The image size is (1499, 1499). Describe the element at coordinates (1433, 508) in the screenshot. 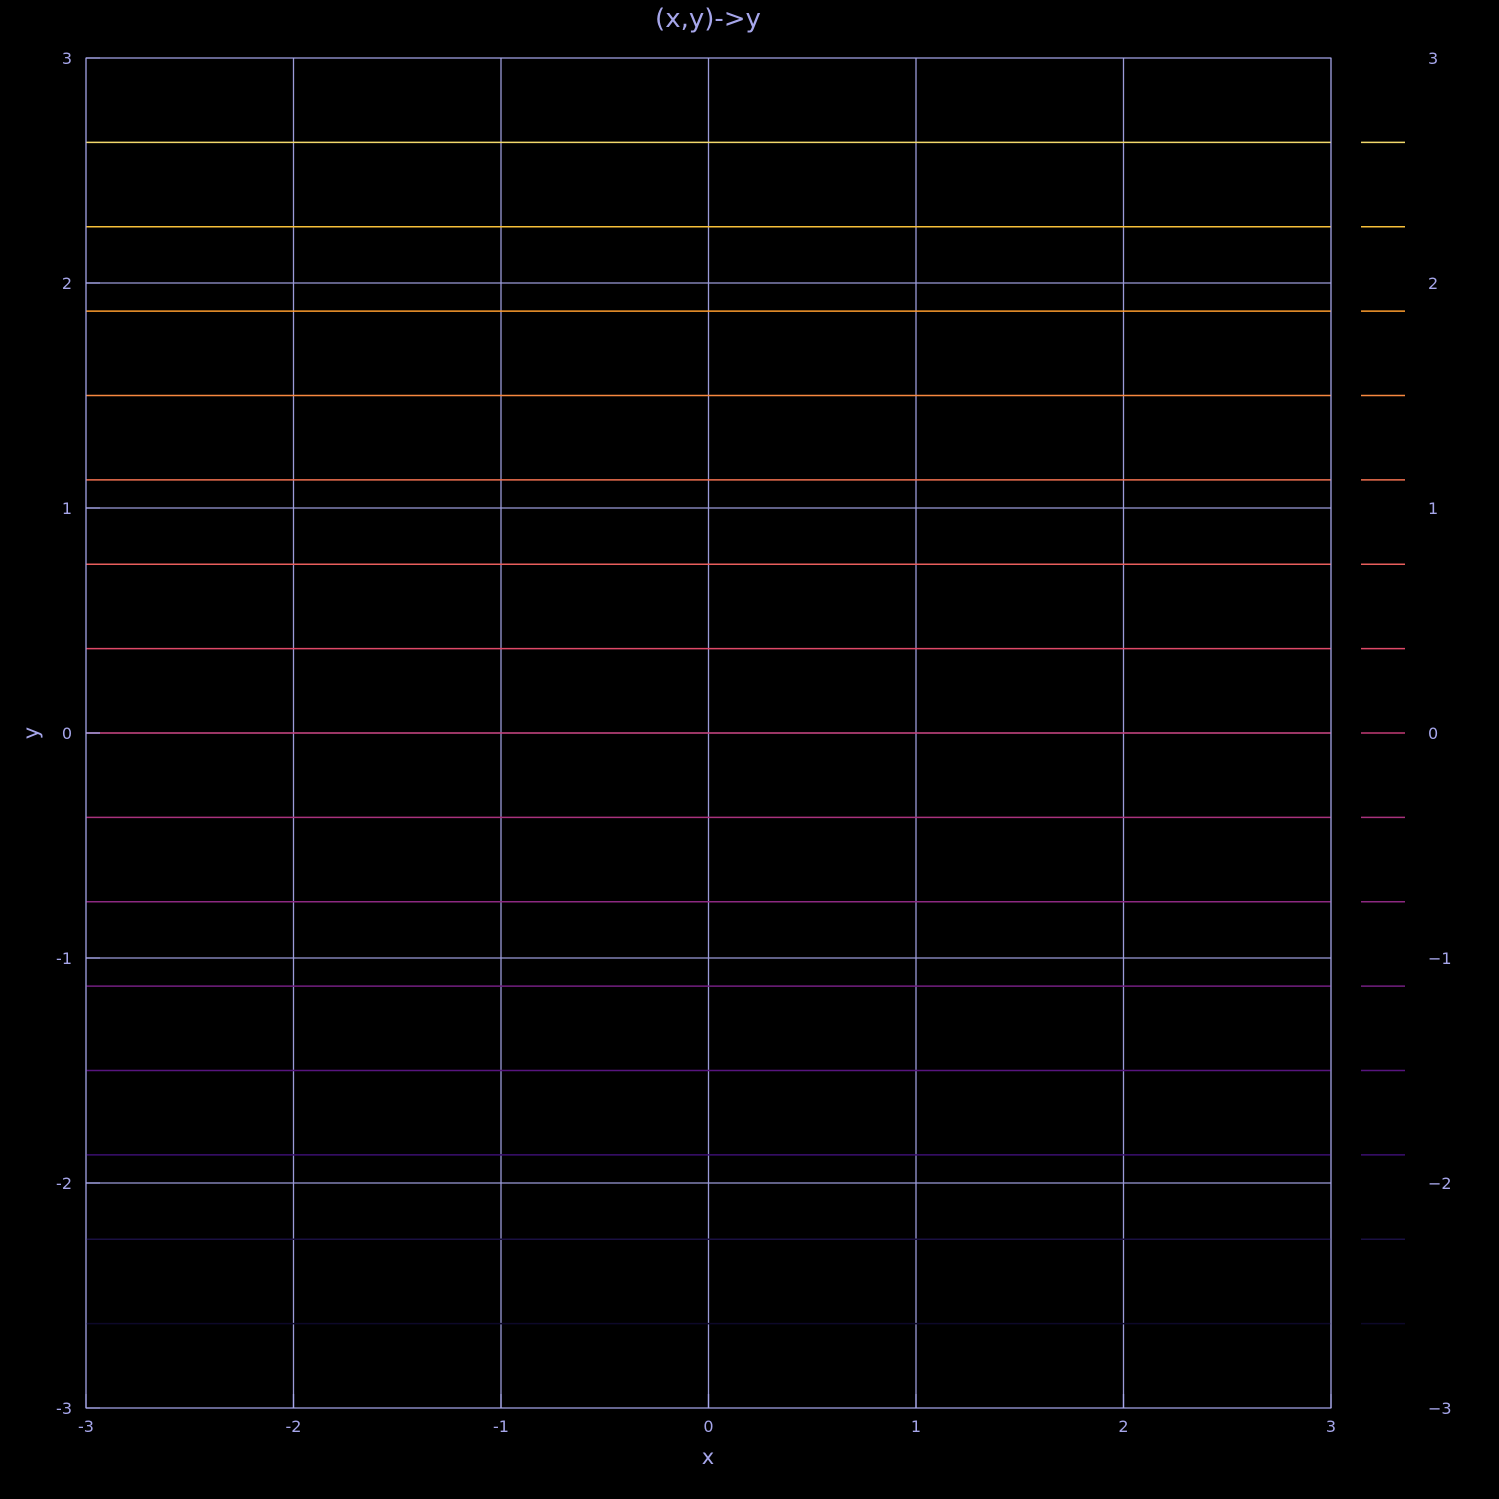

I see `colorbar-tick-label: 1` at that location.